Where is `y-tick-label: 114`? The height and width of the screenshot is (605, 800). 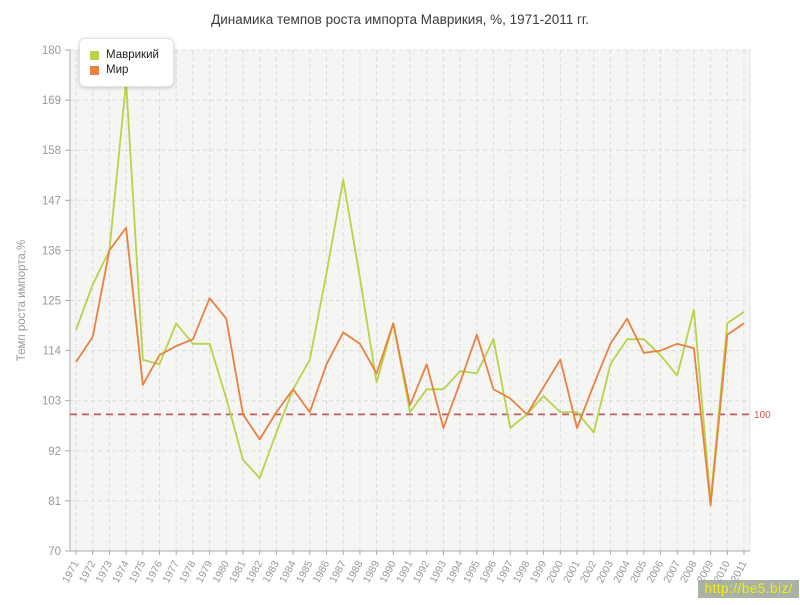 y-tick-label: 114 is located at coordinates (52, 352).